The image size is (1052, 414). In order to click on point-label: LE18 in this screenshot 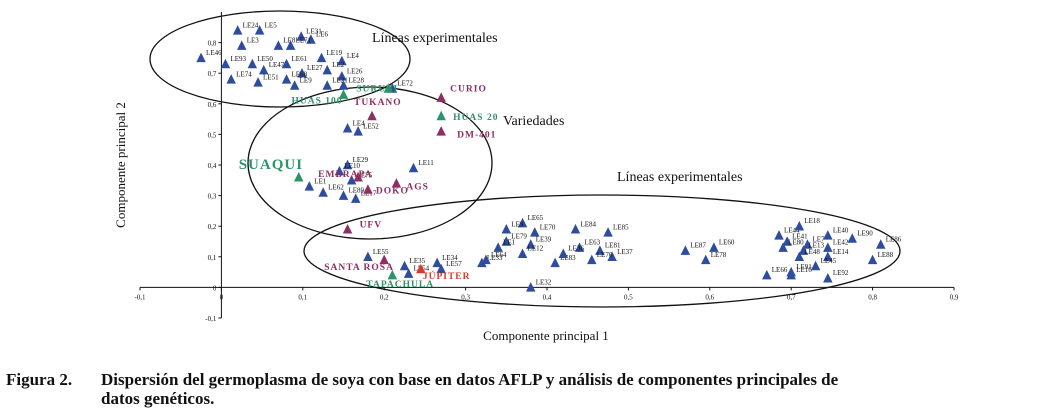, I will do `click(812, 221)`.